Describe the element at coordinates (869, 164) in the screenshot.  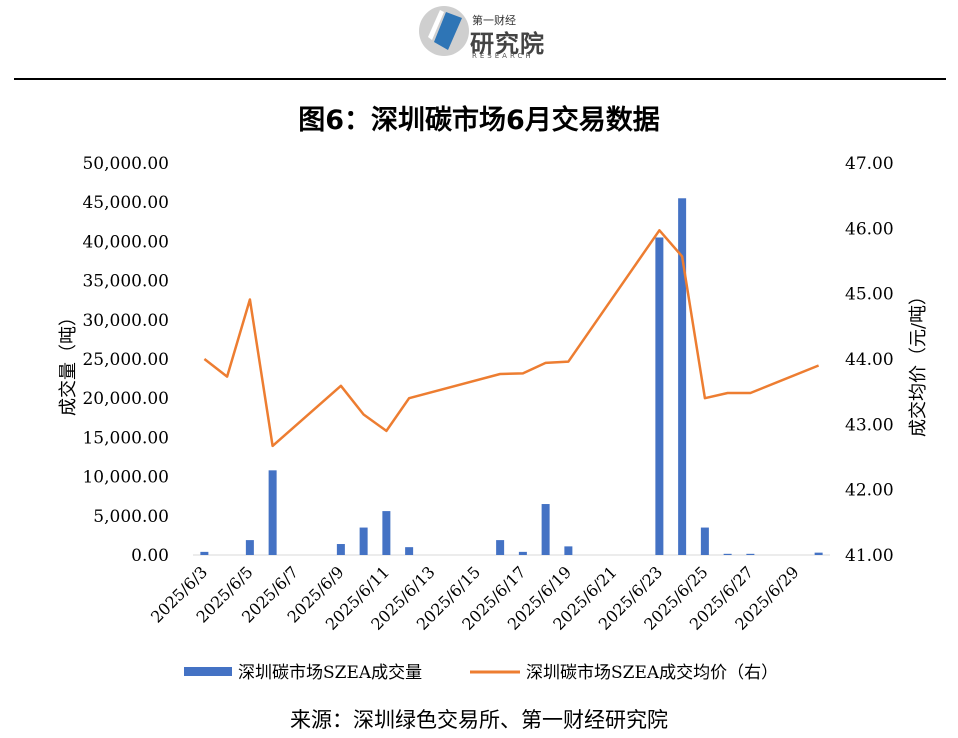
I see `y-right-tick-label: 47.00` at that location.